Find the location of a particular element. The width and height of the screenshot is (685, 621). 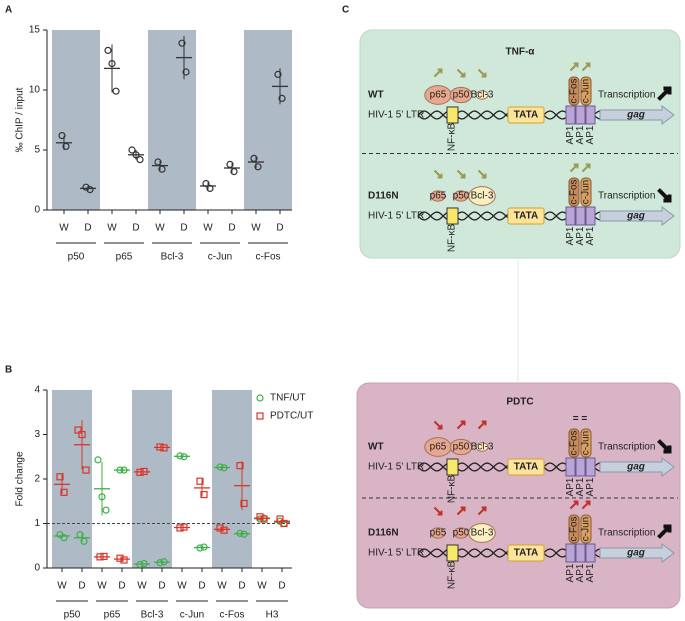

y-axis-label: Fold change is located at coordinates (20, 478).